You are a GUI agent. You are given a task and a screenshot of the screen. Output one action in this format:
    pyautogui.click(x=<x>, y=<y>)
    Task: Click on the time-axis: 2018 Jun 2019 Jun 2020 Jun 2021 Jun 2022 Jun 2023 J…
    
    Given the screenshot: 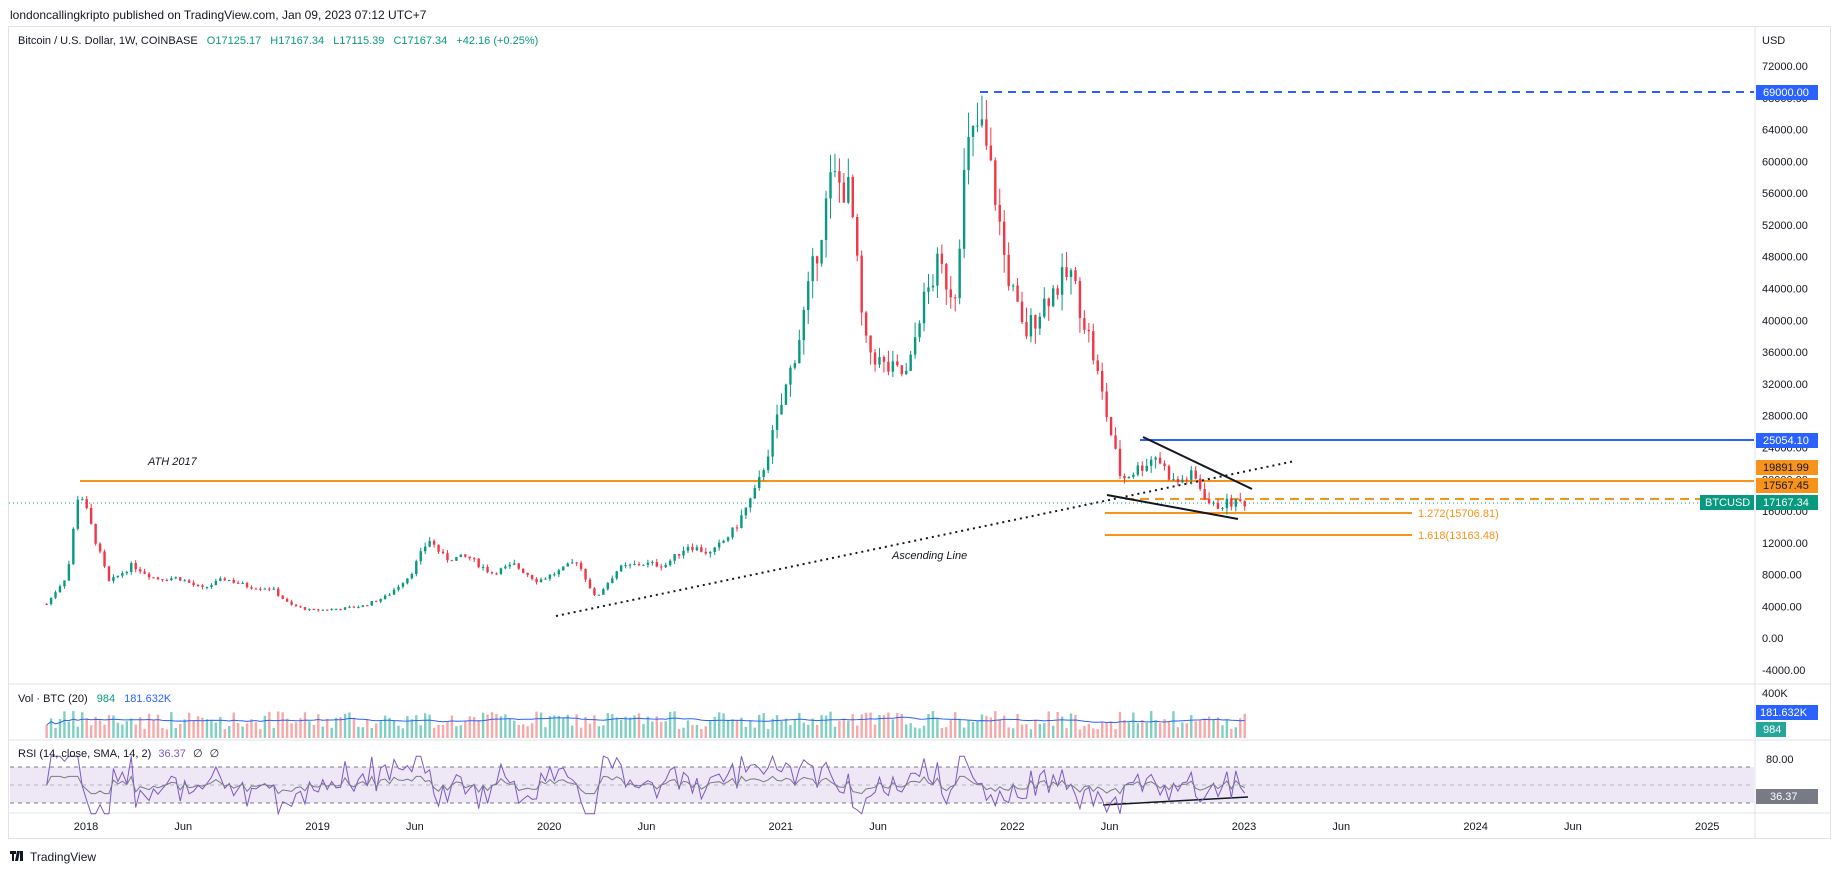 What is the action you would take?
    pyautogui.click(x=897, y=827)
    